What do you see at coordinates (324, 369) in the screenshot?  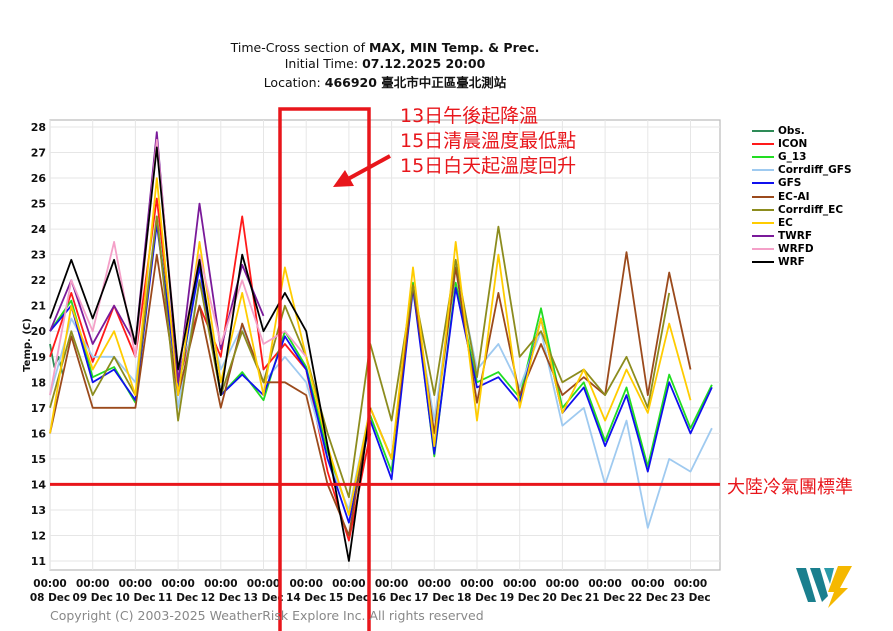 I see `highlight-box` at bounding box center [324, 369].